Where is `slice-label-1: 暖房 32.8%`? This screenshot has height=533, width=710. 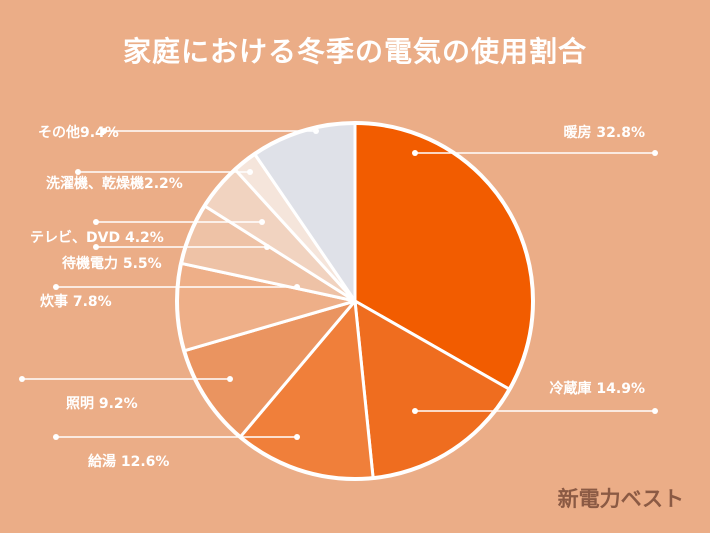
slice-label-1: 暖房 32.8% is located at coordinates (604, 132).